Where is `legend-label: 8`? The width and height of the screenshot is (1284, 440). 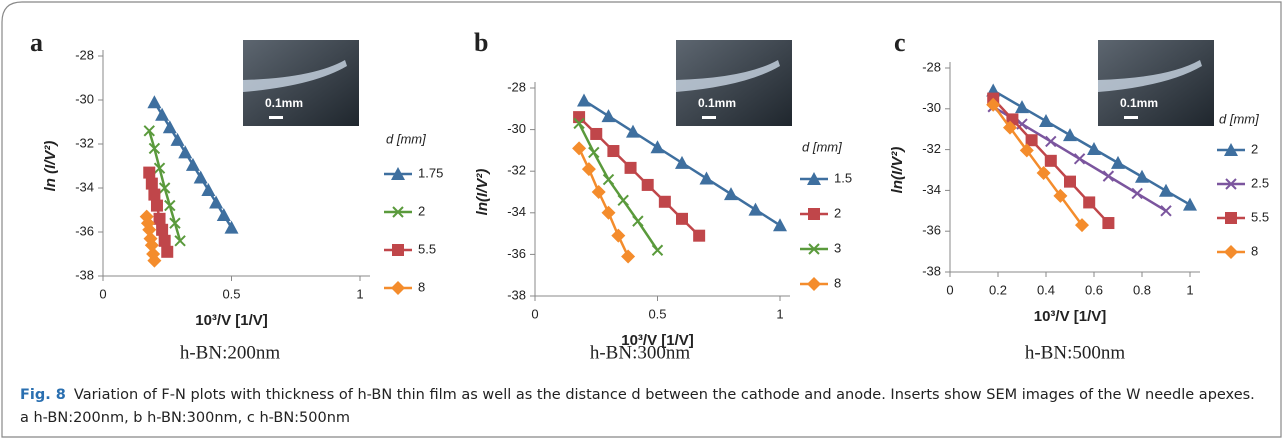 legend-label: 8 is located at coordinates (421, 286).